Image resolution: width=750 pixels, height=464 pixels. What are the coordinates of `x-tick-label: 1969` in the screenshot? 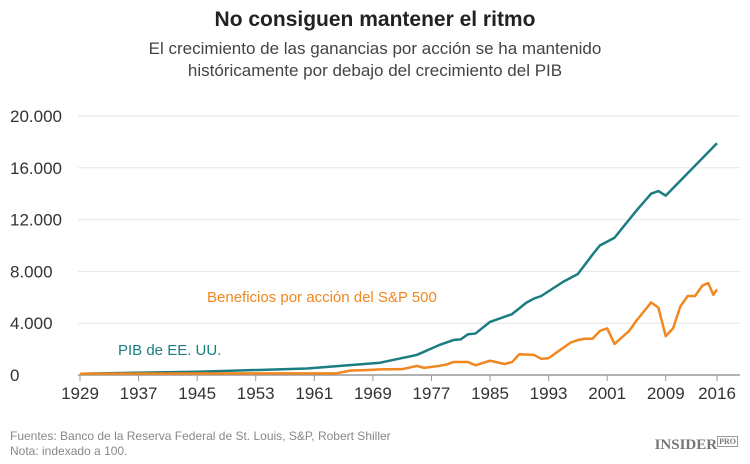 It's located at (373, 393).